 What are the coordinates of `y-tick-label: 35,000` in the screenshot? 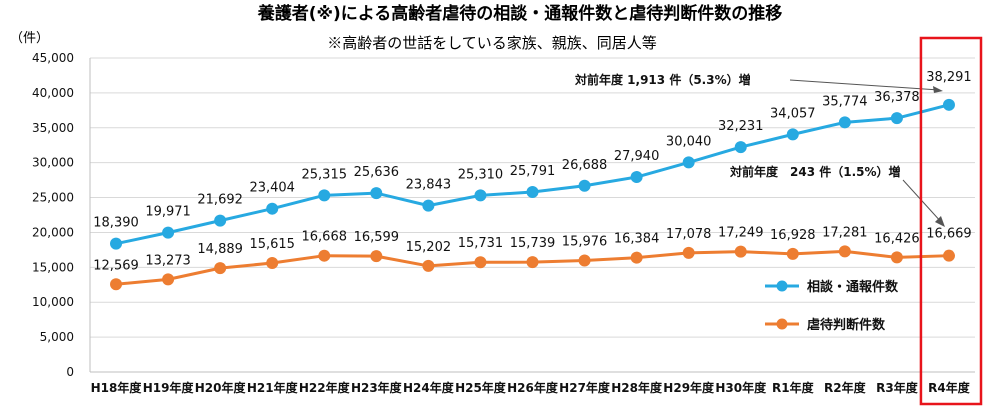 It's located at (53, 128).